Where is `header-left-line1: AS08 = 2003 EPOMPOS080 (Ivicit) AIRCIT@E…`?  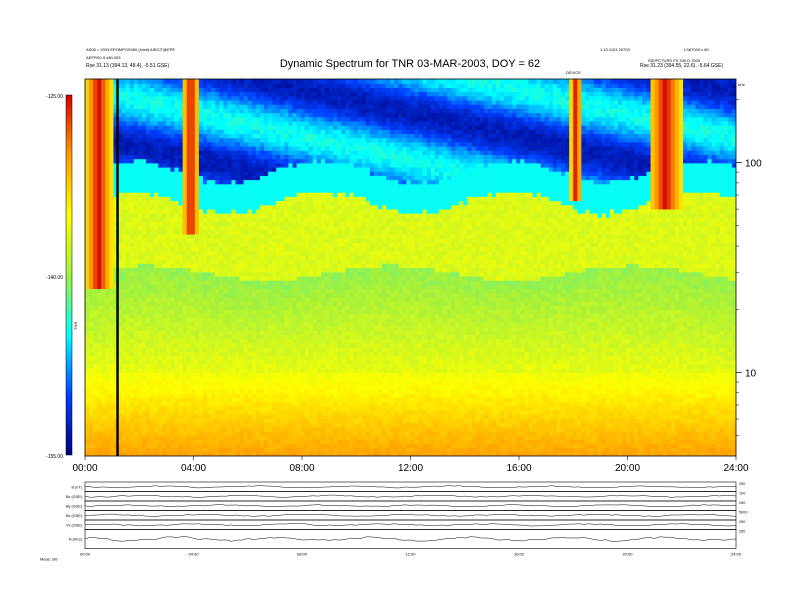 header-left-line1: AS08 = 2003 EPOMPOS080 (Ivicit) AIRCIT@E… is located at coordinates (131, 49).